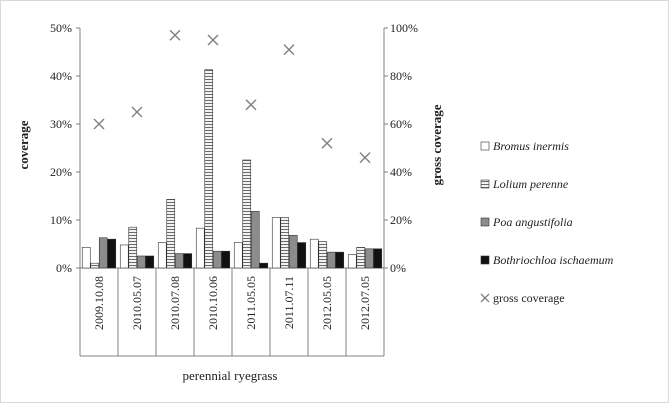 This screenshot has height=403, width=669. What do you see at coordinates (401, 124) in the screenshot?
I see `y-tick-label-right: 60%` at bounding box center [401, 124].